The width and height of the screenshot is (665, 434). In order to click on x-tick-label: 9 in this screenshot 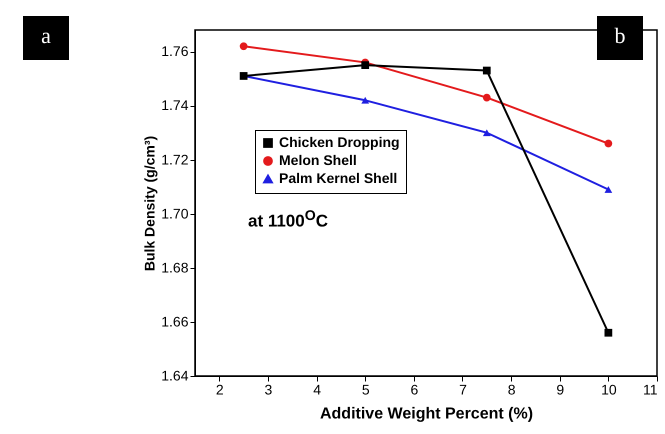, I will do `click(560, 390)`.